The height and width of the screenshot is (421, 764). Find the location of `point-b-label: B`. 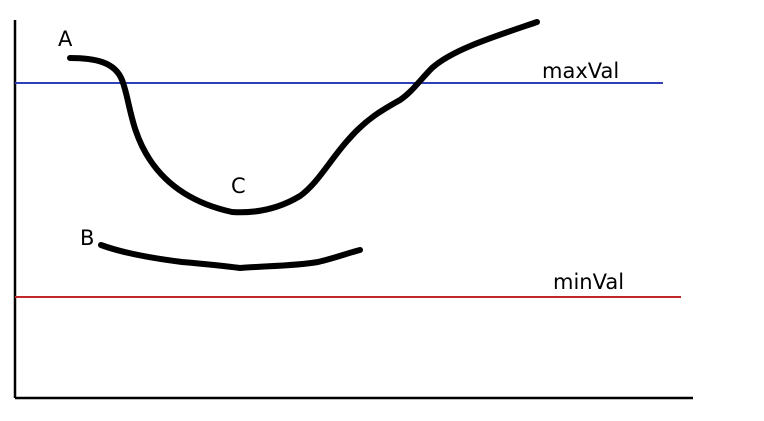

point-b-label: B is located at coordinates (87, 238).